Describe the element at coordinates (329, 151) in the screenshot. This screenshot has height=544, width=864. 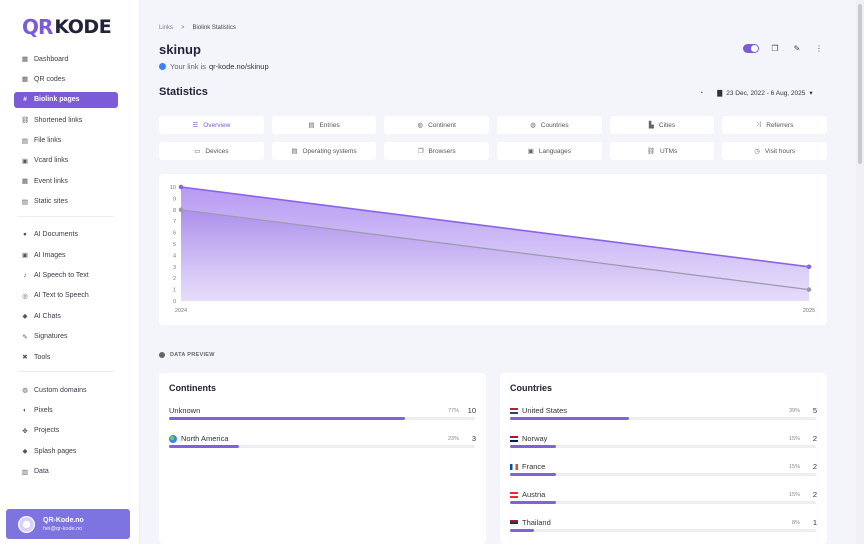
I see `tab-label: Operating systems` at that location.